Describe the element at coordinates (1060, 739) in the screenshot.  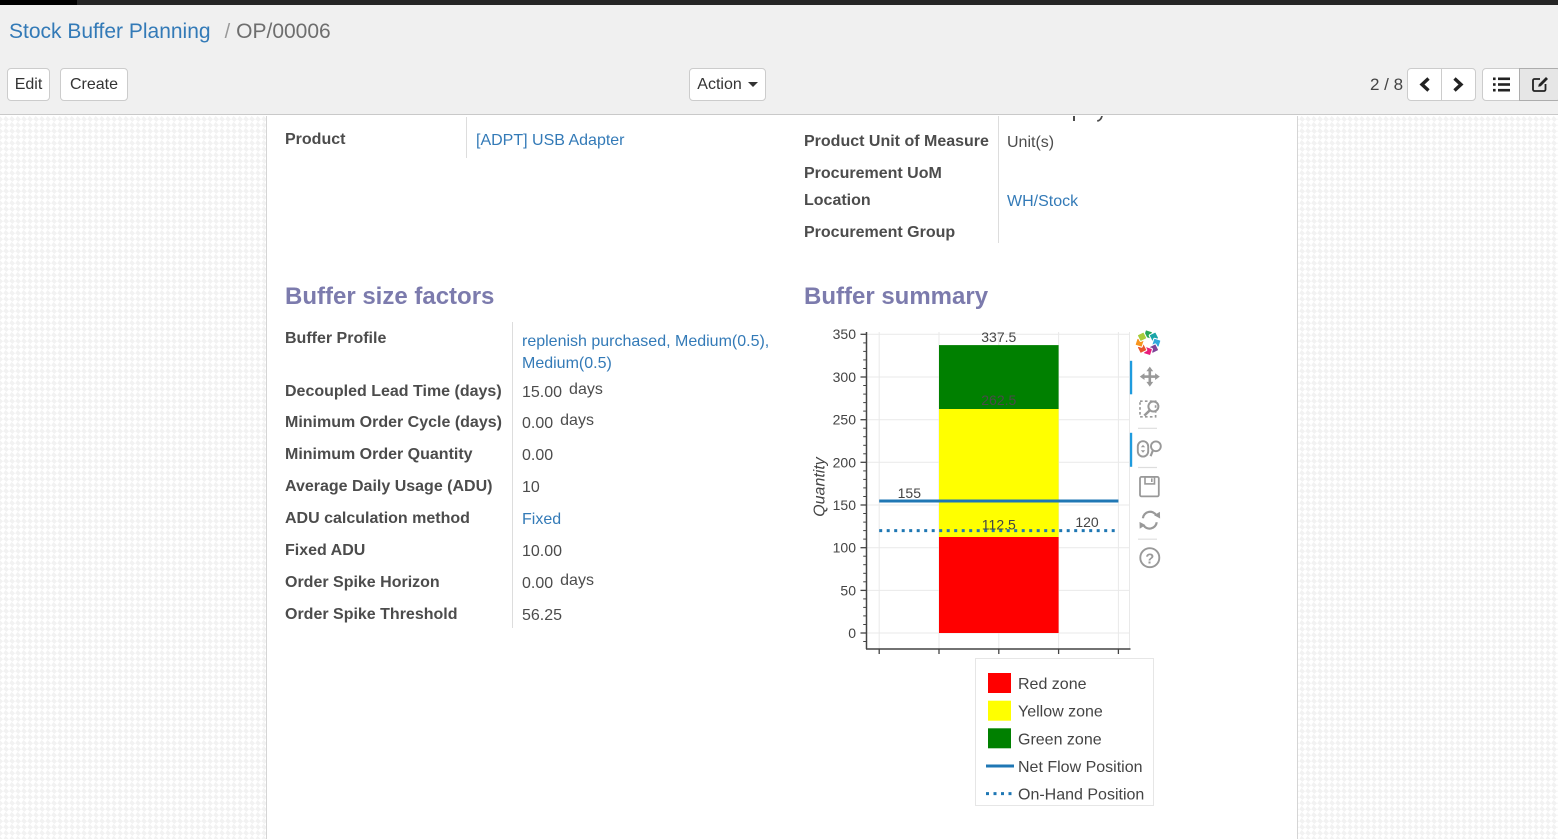
I see `svg-text: Green zone` at that location.